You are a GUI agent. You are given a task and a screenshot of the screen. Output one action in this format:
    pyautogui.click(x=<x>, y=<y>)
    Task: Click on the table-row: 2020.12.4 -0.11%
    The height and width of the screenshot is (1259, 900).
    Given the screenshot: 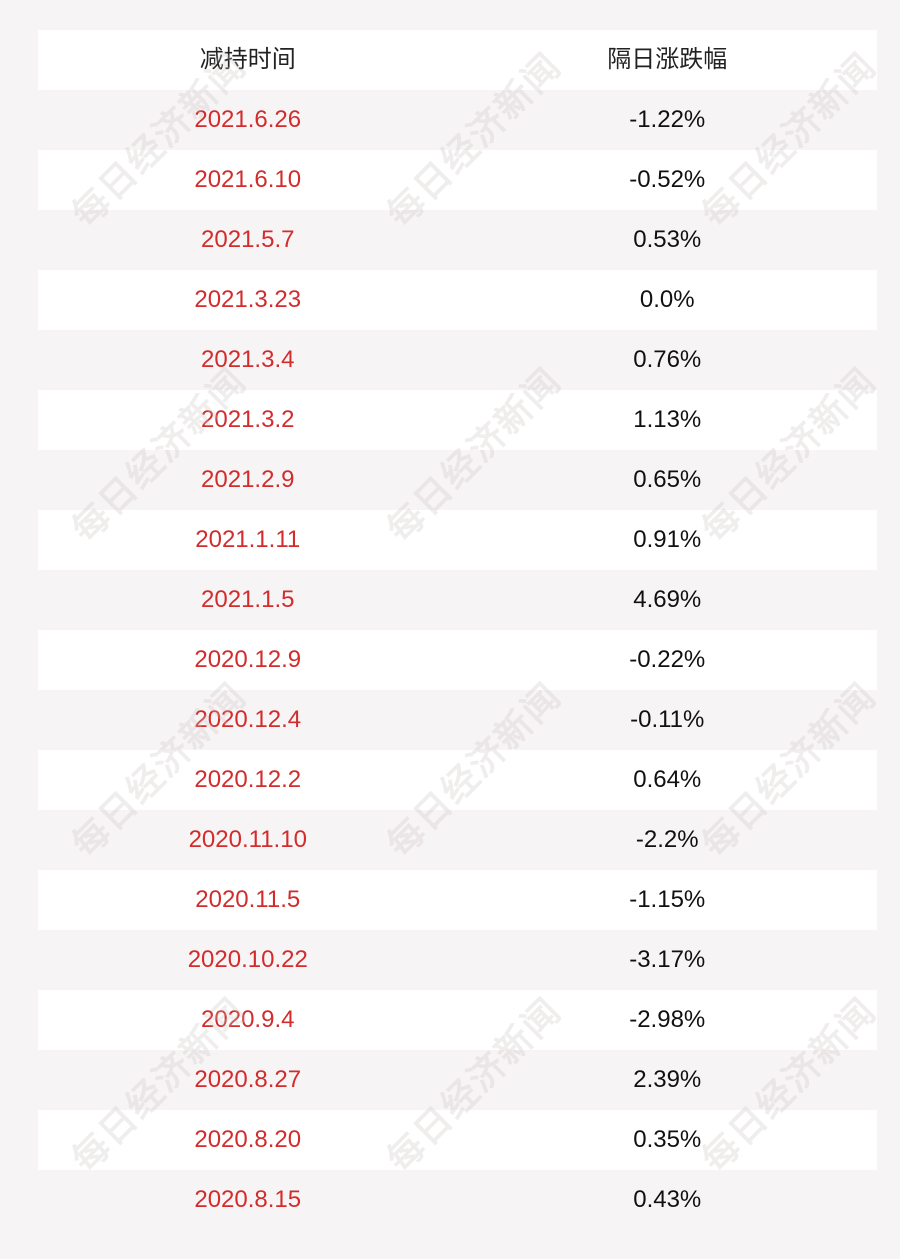 What is the action you would take?
    pyautogui.click(x=457, y=720)
    